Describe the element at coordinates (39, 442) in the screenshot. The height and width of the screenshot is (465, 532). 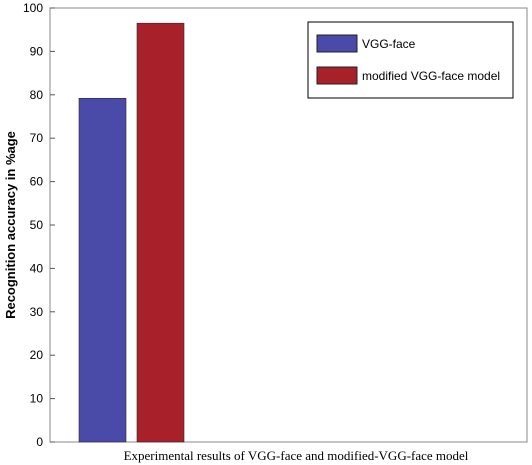
I see `y-tick-label: 0` at that location.